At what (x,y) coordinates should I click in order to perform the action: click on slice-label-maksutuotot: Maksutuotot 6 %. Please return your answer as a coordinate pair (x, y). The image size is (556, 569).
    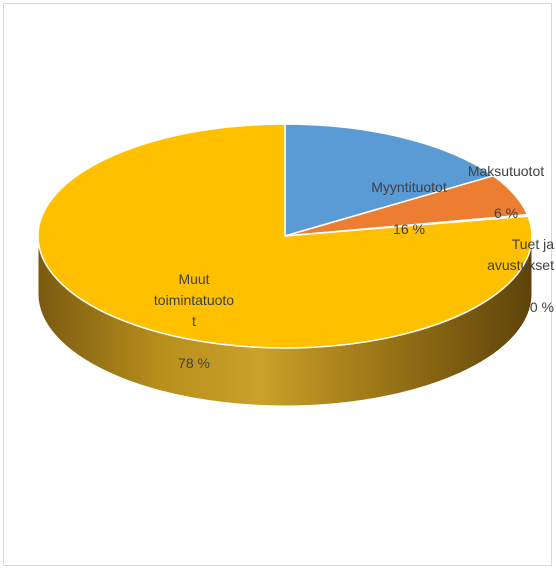
    Looking at the image, I should click on (503, 192).